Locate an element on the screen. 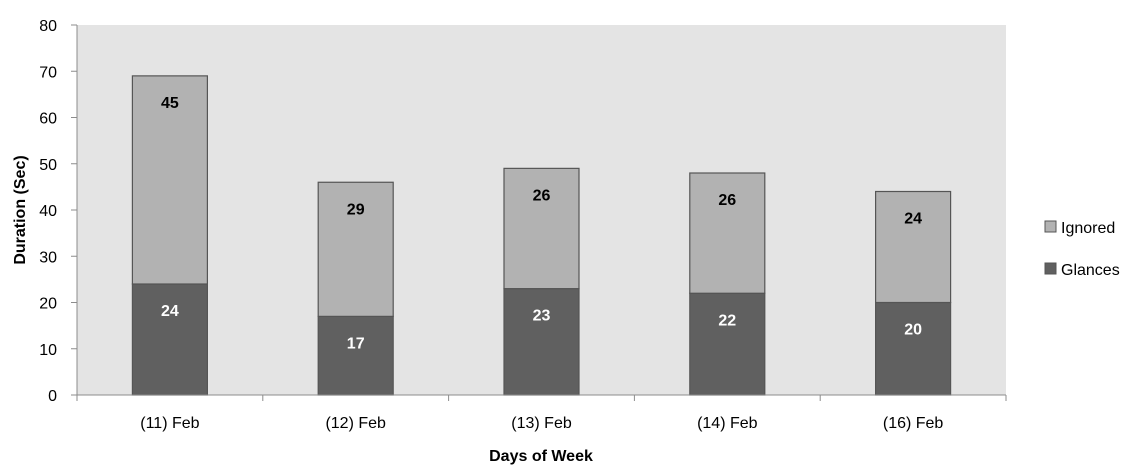 This screenshot has height=474, width=1134. y-axis-title: Duration (Sec) is located at coordinates (20, 209).